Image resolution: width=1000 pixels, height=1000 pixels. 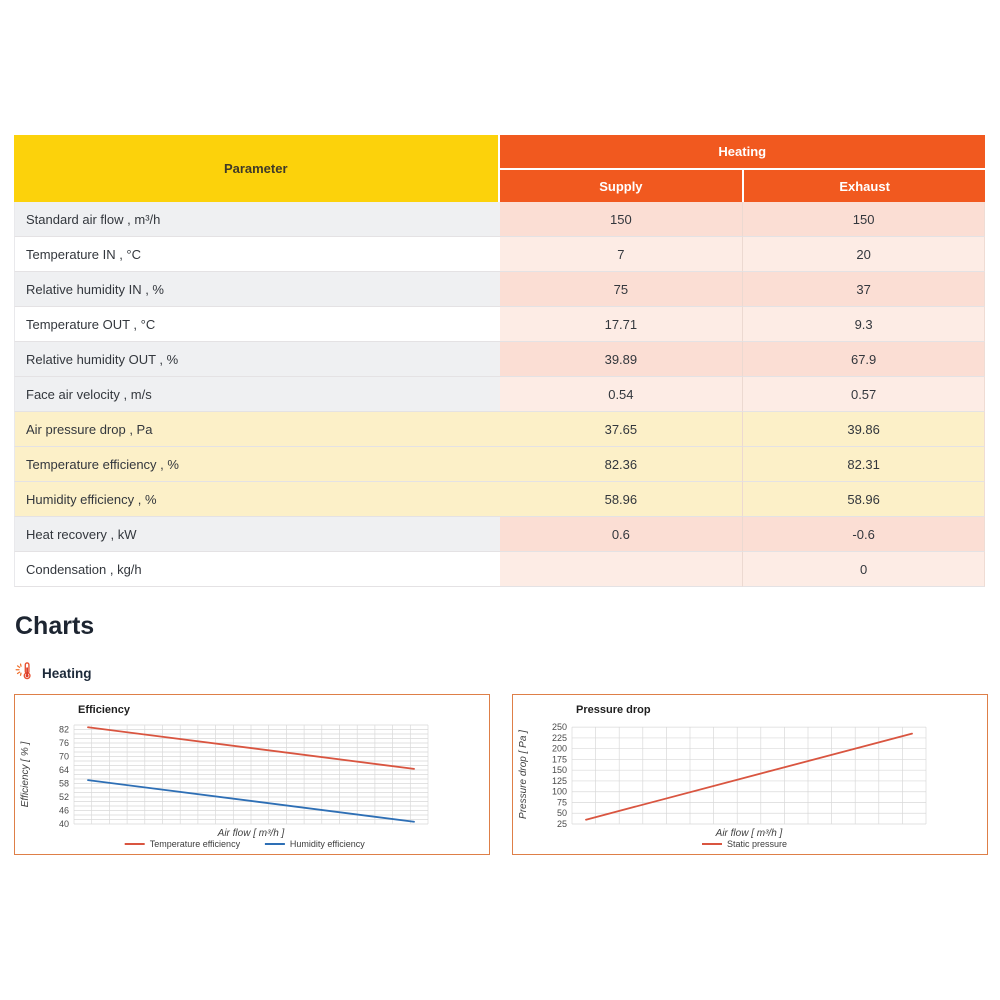 What do you see at coordinates (559, 749) in the screenshot?
I see `y-tick-label: 200` at bounding box center [559, 749].